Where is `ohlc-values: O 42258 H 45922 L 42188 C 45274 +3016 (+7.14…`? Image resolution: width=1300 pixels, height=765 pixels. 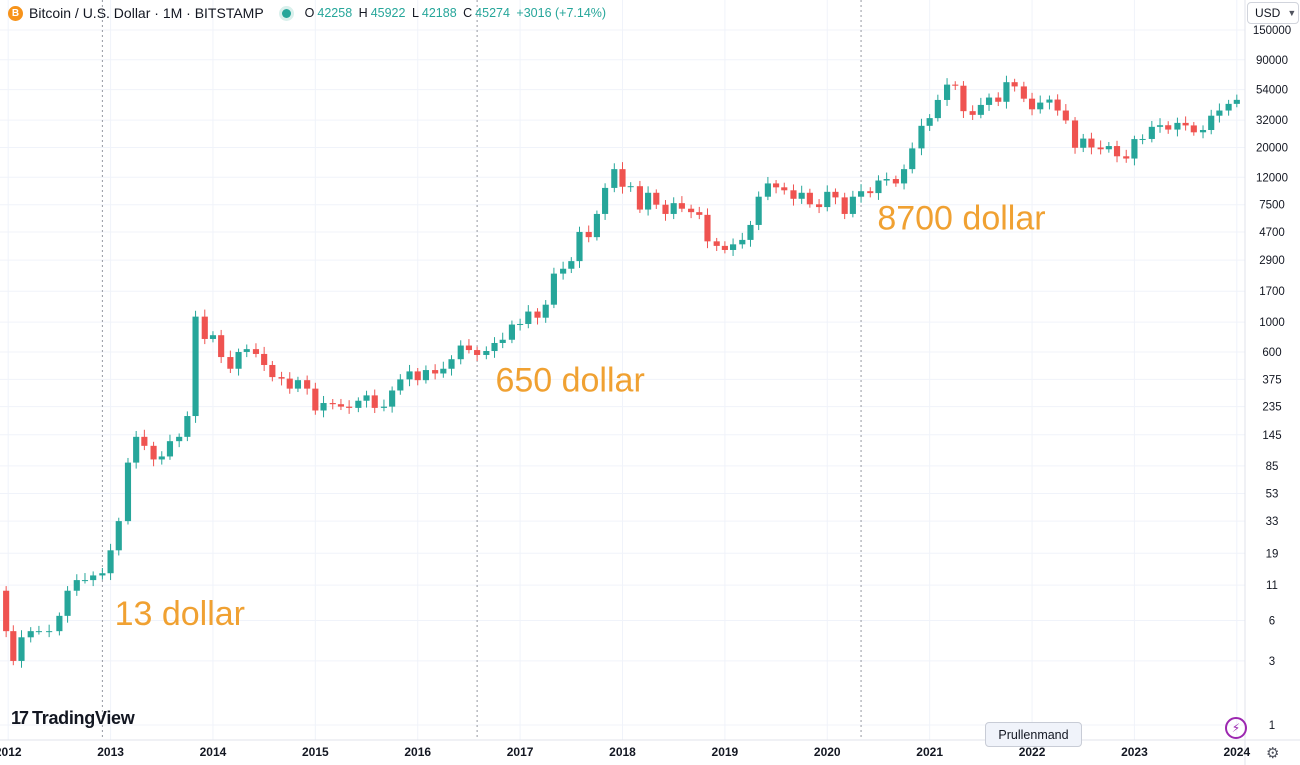 ohlc-values: O 42258 H 45922 L 42188 C 45274 +3016 (+7.14… is located at coordinates (455, 13).